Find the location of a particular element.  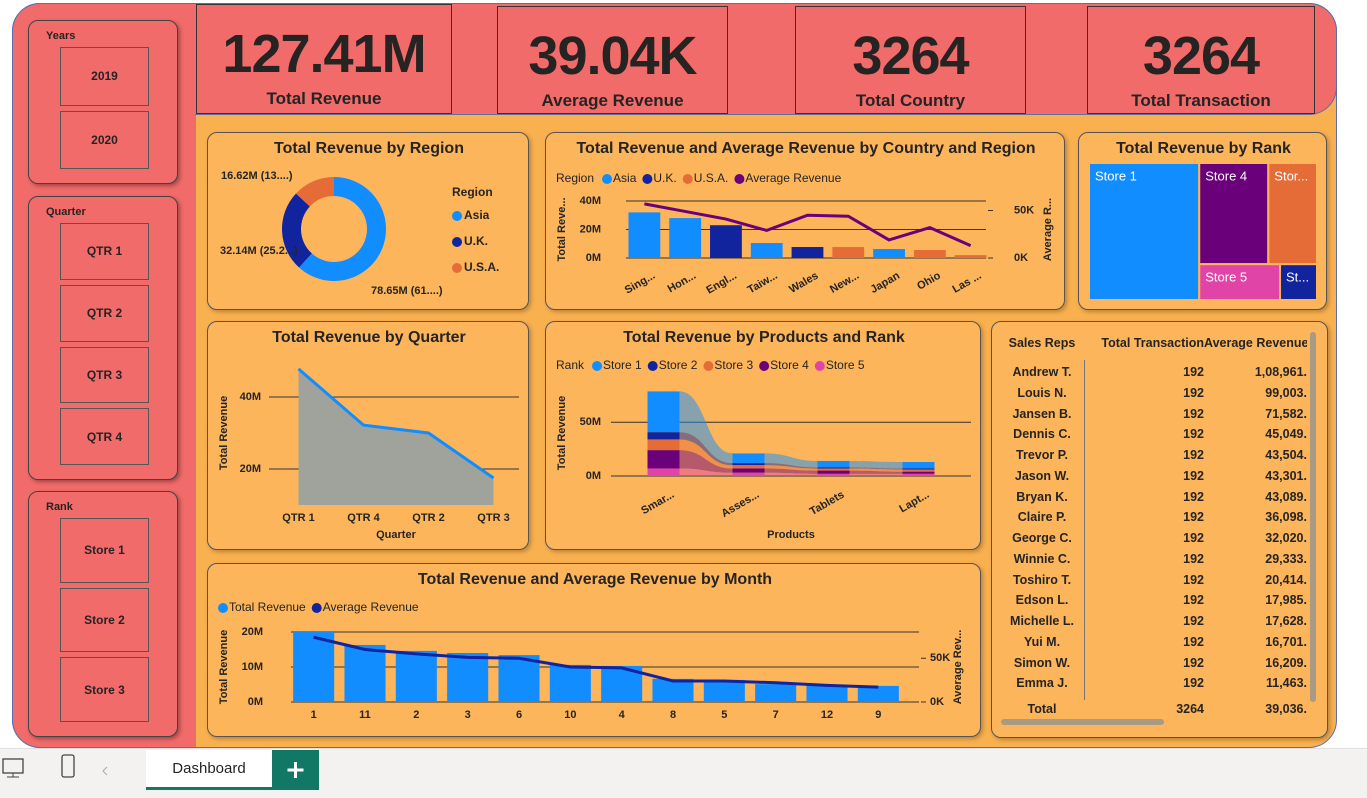

x-tick-label: 12 is located at coordinates (827, 715).